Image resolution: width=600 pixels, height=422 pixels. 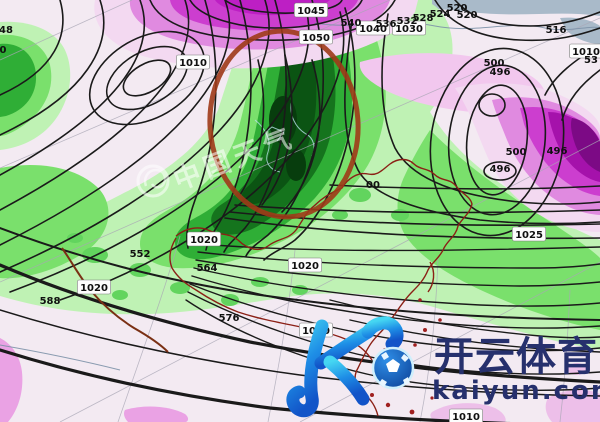 I want to click on svg-text: 1030, so click(x=409, y=29).